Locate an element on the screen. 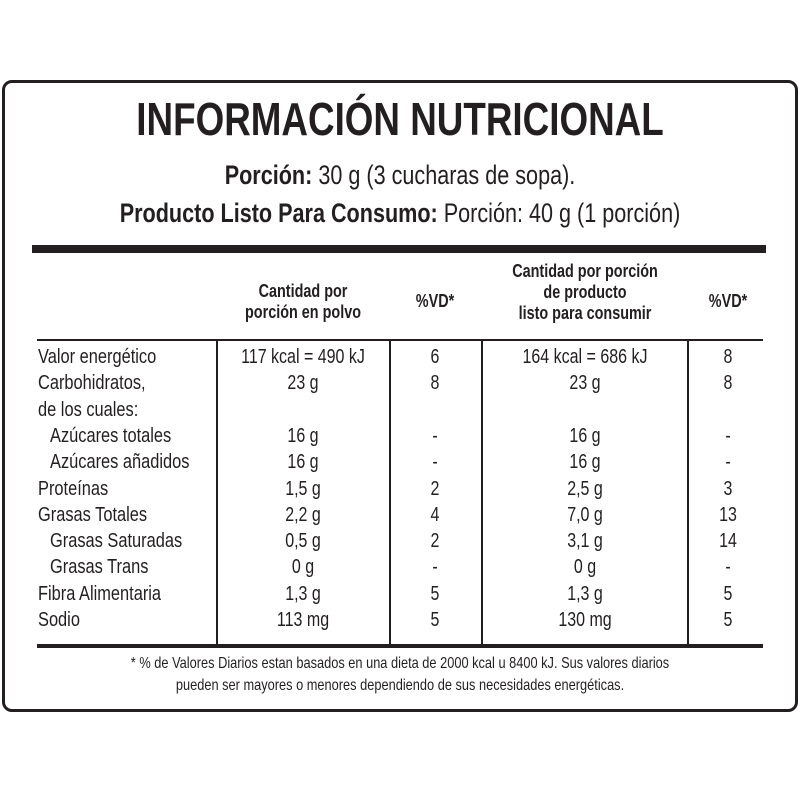  row-label: Azúcares añadidos is located at coordinates (120, 462).